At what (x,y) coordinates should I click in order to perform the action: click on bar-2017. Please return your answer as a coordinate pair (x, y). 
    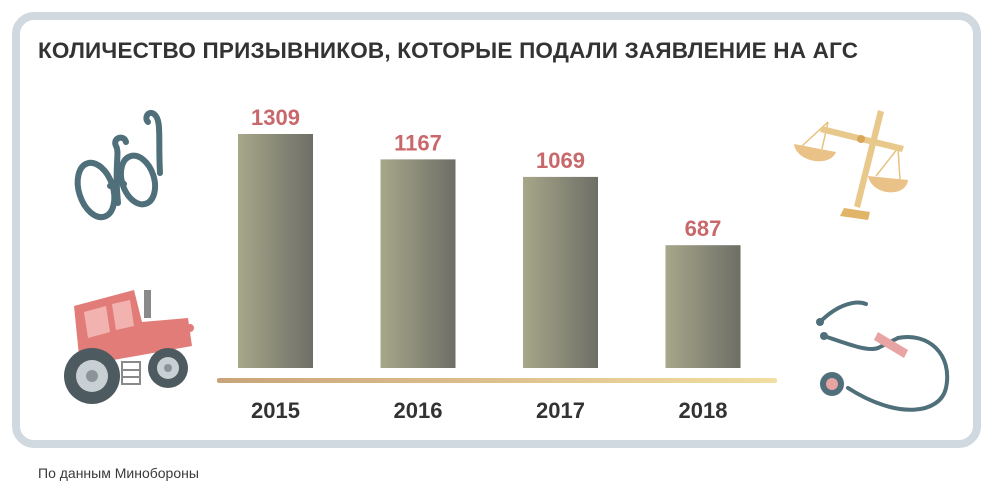
    Looking at the image, I should click on (560, 272).